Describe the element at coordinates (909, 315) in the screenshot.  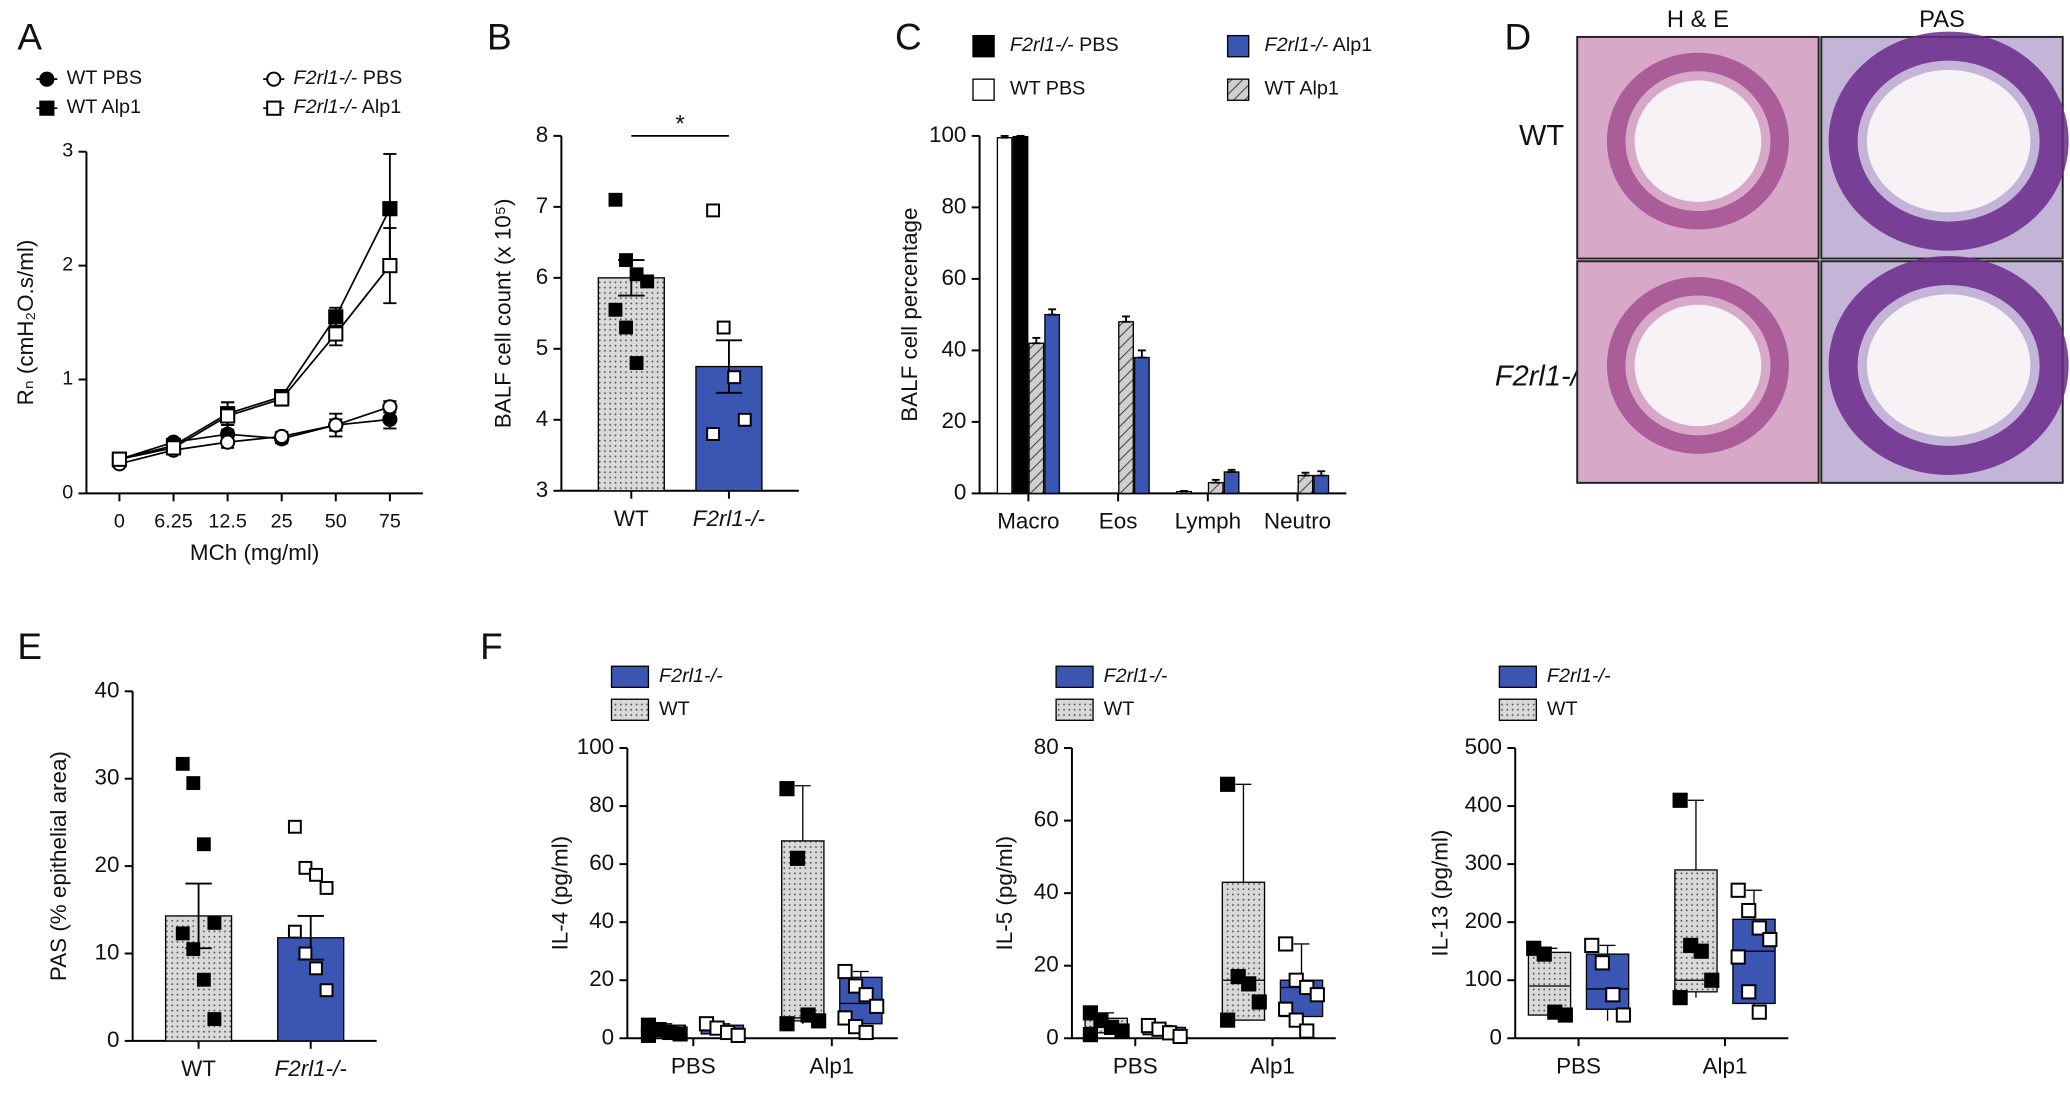
I see `y-axis-label: BALF cell percentage` at that location.